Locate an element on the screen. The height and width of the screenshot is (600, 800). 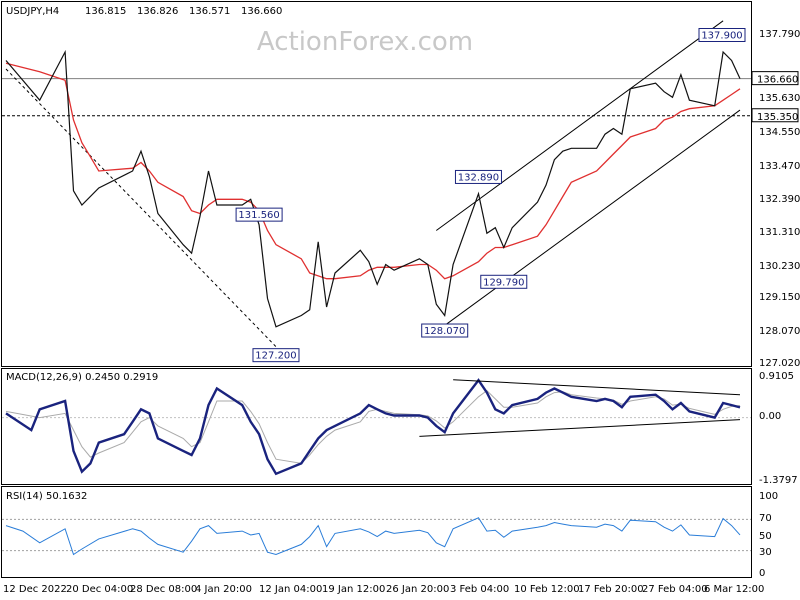
channel-upper-line is located at coordinates (579, 125).